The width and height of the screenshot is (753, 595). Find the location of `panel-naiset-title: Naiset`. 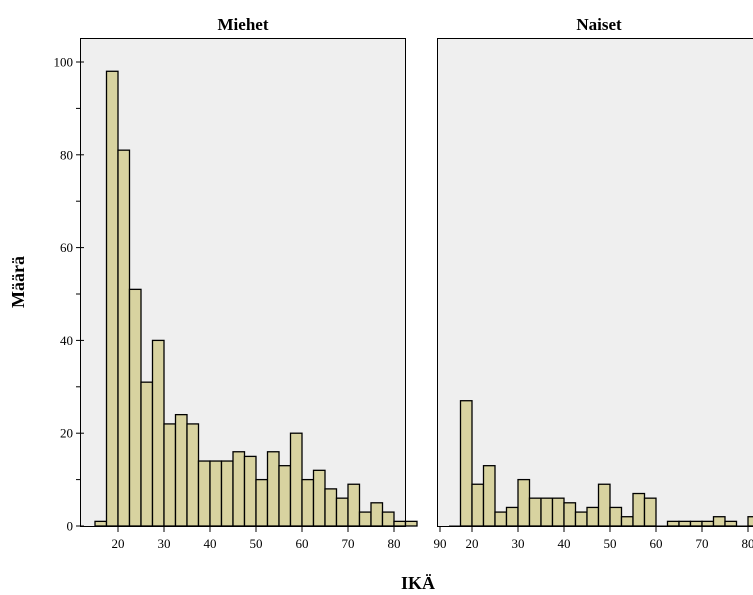

panel-naiset-title: Naiset is located at coordinates (599, 24).